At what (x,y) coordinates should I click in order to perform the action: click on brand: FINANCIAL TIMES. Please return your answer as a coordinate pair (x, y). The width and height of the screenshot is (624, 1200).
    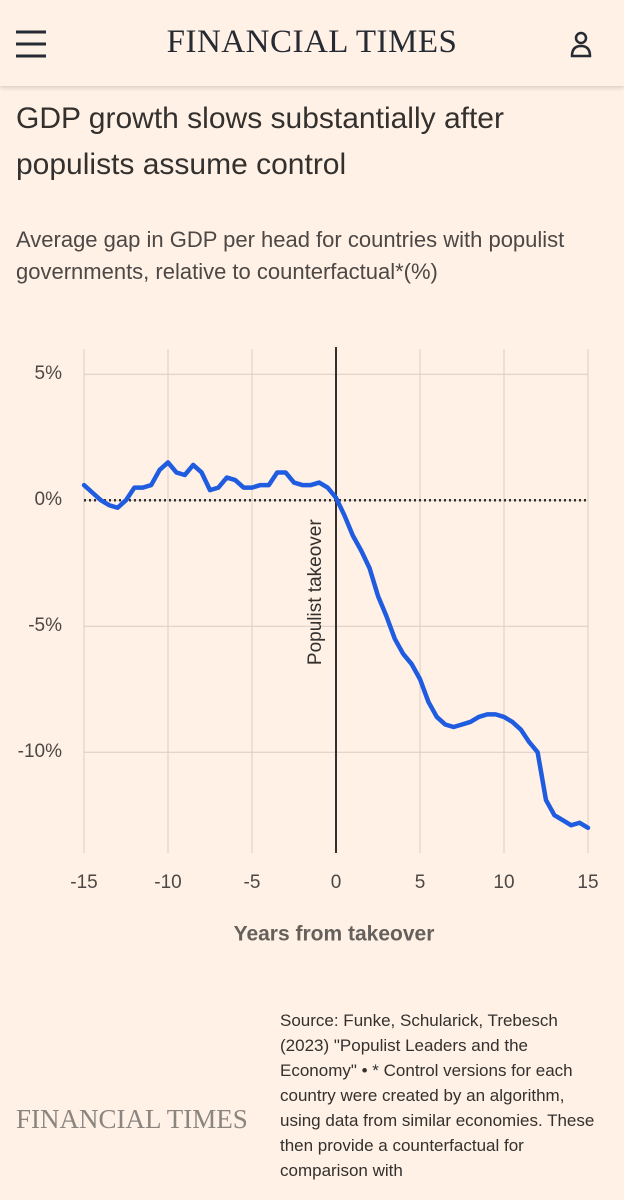
    Looking at the image, I should click on (312, 42).